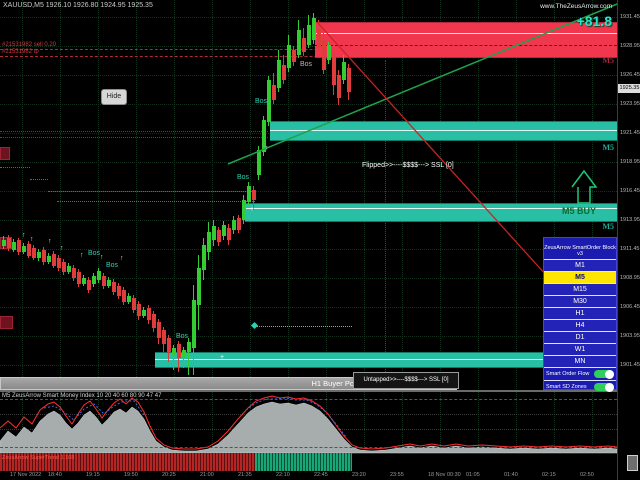 This screenshot has height=480, width=640. I want to click on flipped-zone-line, so click(134, 137).